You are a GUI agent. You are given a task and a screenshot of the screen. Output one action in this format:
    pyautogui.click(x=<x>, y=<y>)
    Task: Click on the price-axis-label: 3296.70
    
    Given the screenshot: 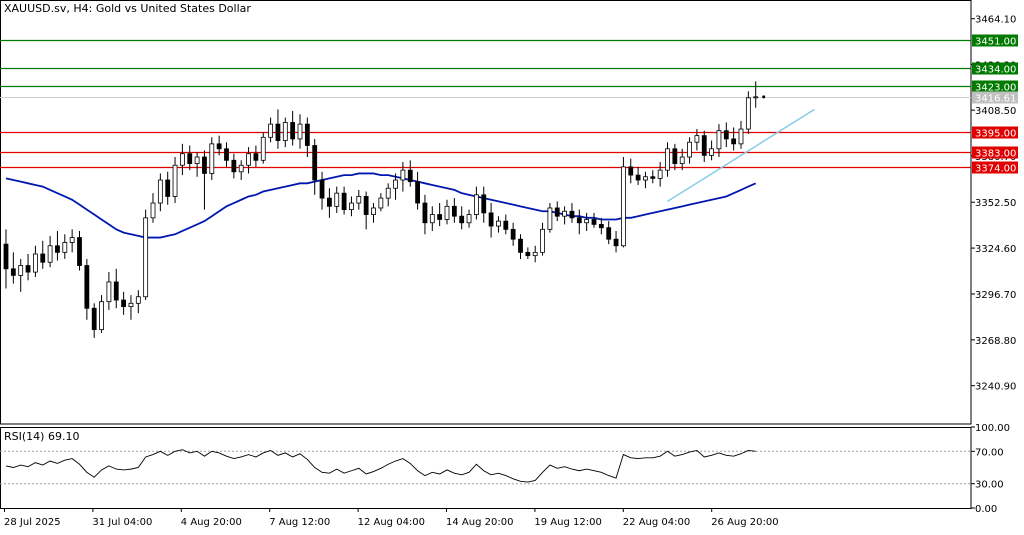 What is the action you would take?
    pyautogui.click(x=995, y=295)
    